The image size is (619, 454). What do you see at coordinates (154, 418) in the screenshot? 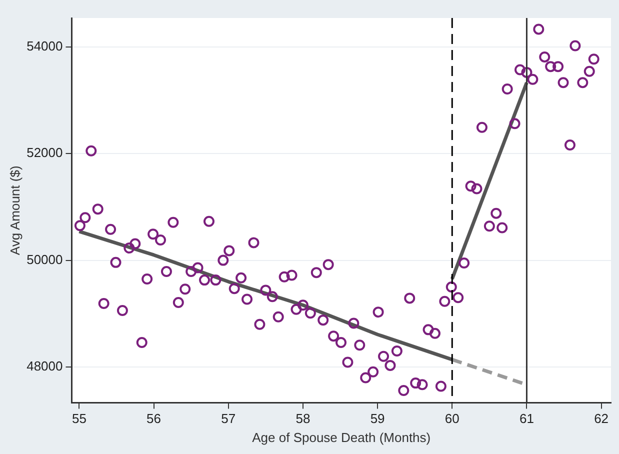
I see `x-tick-label: 56` at bounding box center [154, 418].